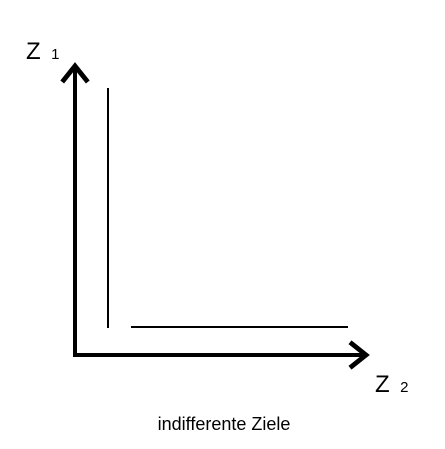 The height and width of the screenshot is (449, 445). What do you see at coordinates (224, 424) in the screenshot?
I see `diagram-caption: indifferente Ziele` at bounding box center [224, 424].